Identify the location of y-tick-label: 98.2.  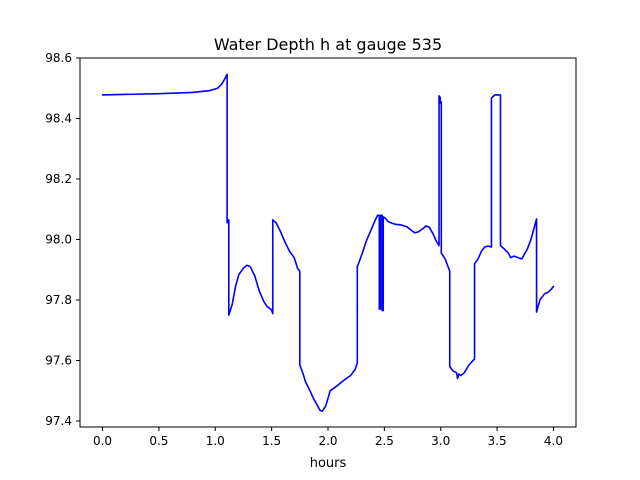
(58, 179).